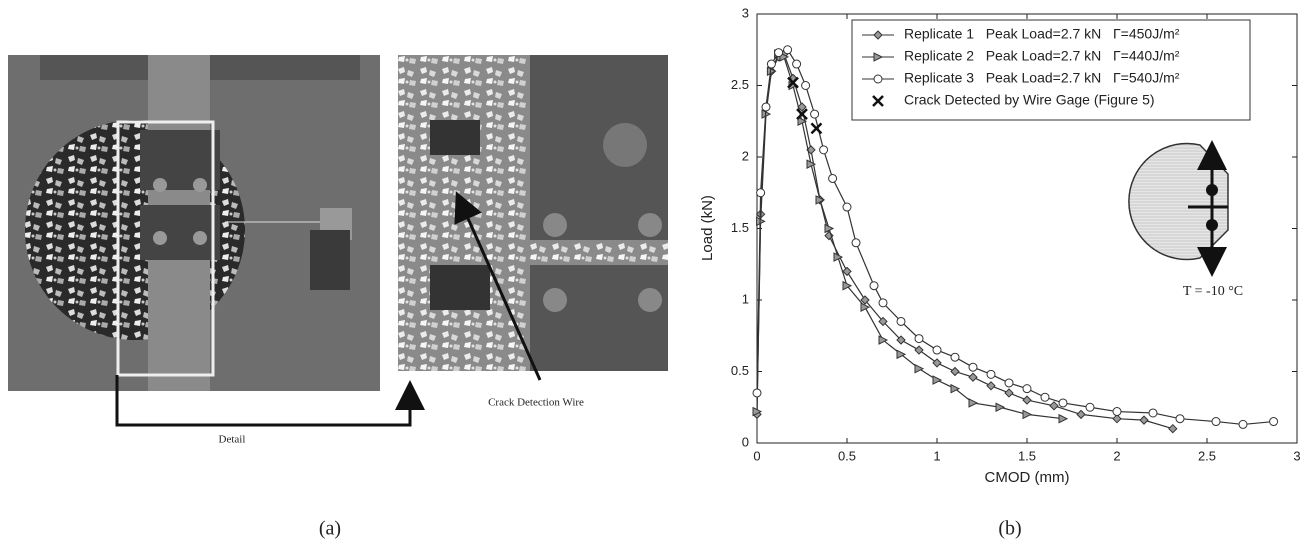 Image resolution: width=1313 pixels, height=555 pixels. Describe the element at coordinates (740, 227) in the screenshot. I see `y-tick-label: 1.5` at that location.